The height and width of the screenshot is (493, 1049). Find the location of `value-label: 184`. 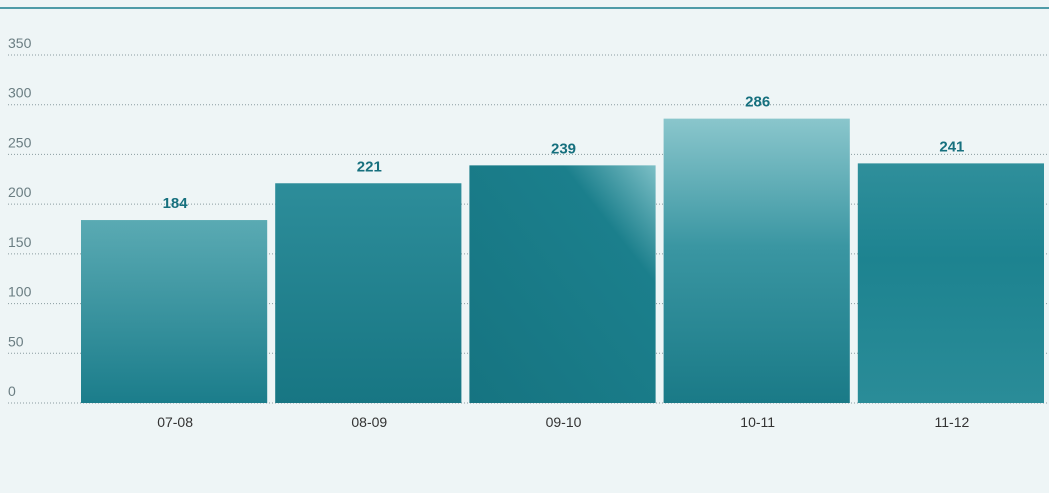

value-label: 184 is located at coordinates (176, 203).